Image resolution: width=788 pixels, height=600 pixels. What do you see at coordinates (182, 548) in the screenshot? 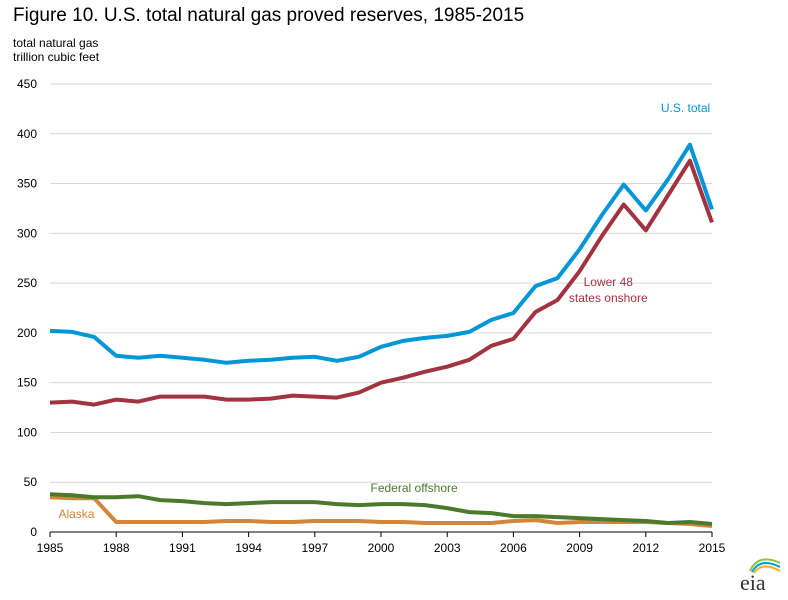
I see `x-tick-label-1991: 1991` at bounding box center [182, 548].